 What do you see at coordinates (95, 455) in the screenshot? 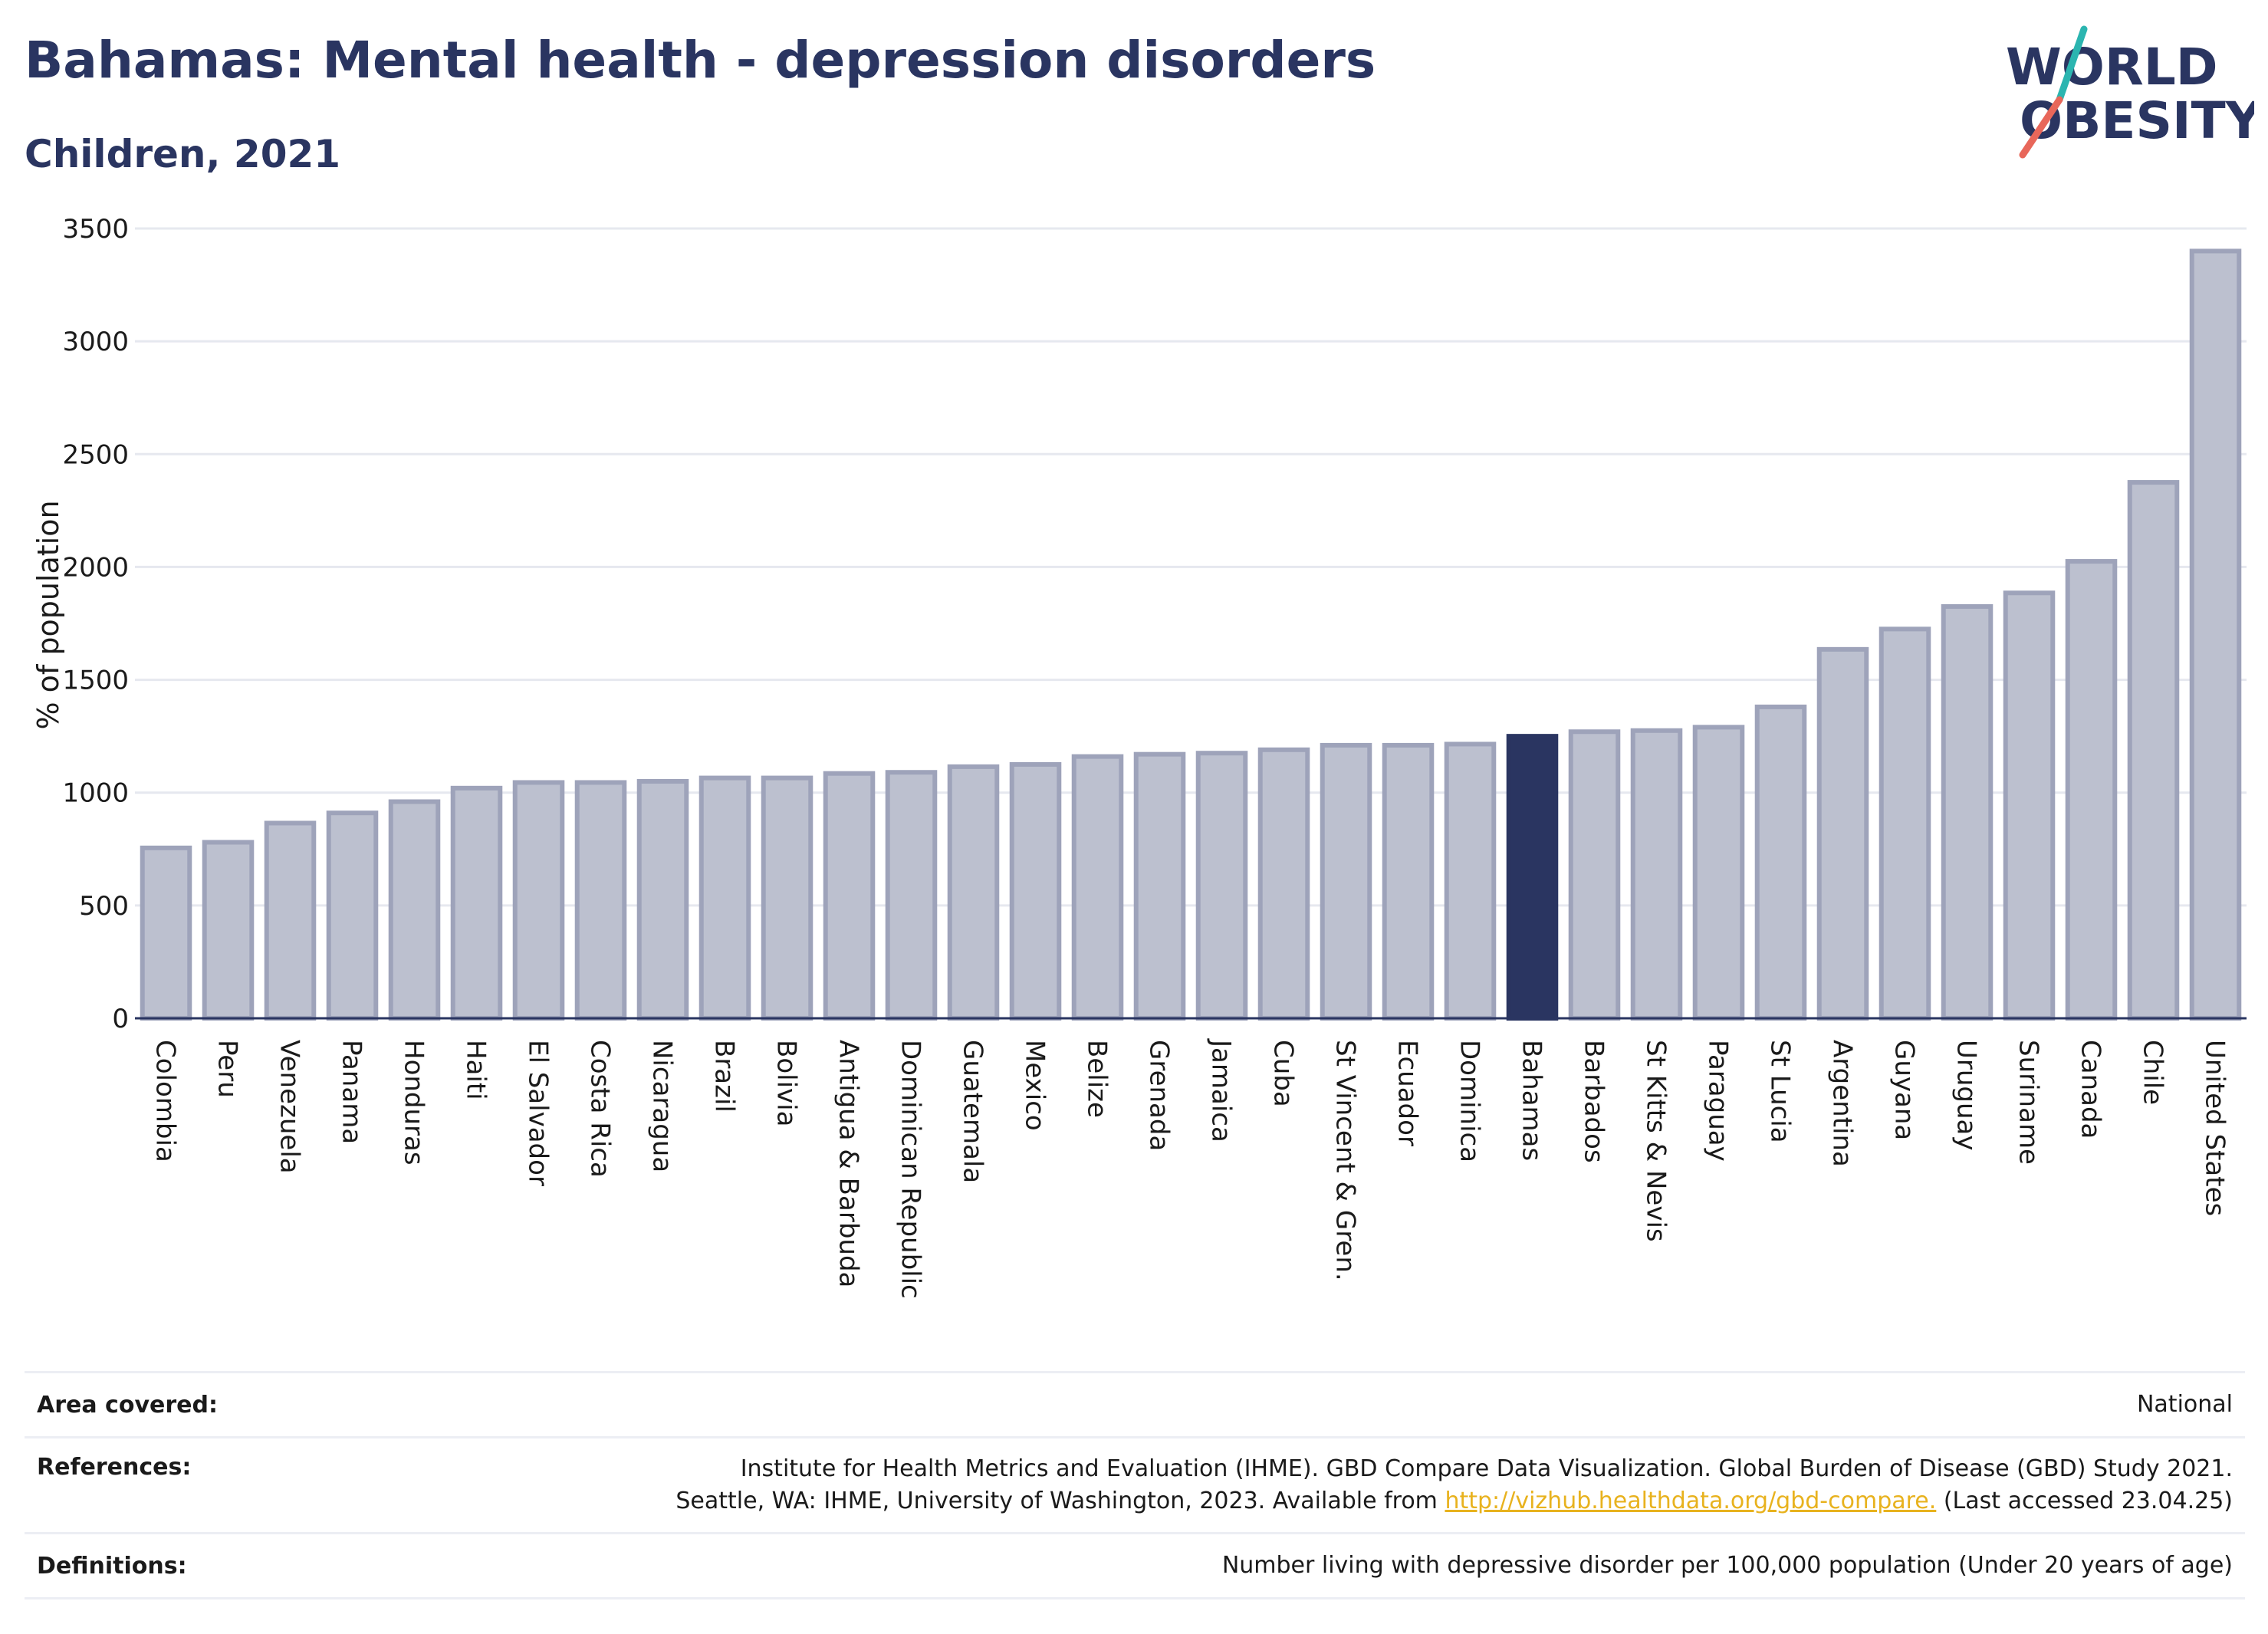
I see `y-tick-label: 2500` at bounding box center [95, 455].